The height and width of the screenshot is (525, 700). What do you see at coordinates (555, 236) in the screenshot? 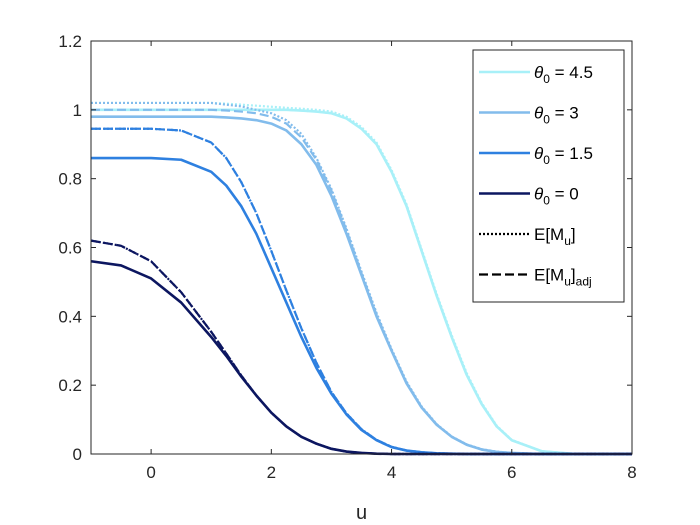
I see `legend-style-label-0: E[Mu]` at bounding box center [555, 236].